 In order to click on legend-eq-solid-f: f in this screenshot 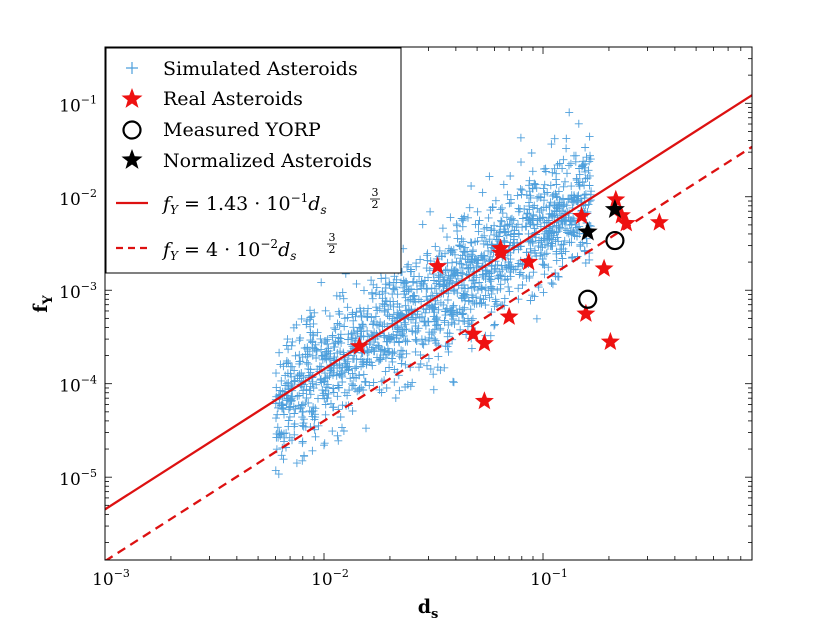, I will do `click(167, 204)`.